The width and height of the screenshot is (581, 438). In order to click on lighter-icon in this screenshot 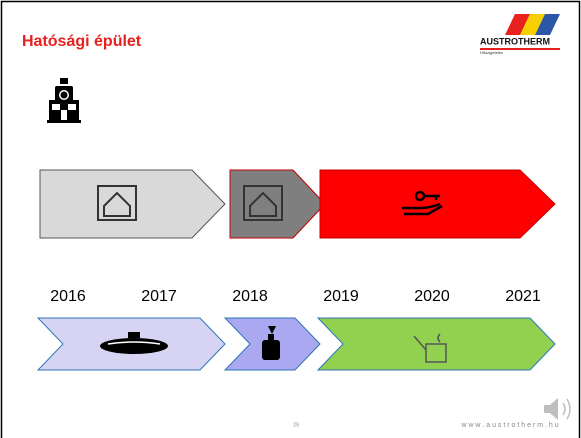, I will do `click(430, 348)`.